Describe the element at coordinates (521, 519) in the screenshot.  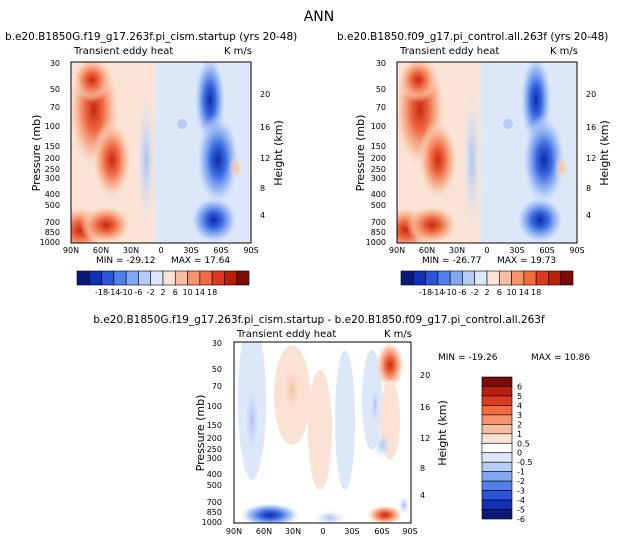
I see `panel-3-colorbar-tick-label: -6` at that location.